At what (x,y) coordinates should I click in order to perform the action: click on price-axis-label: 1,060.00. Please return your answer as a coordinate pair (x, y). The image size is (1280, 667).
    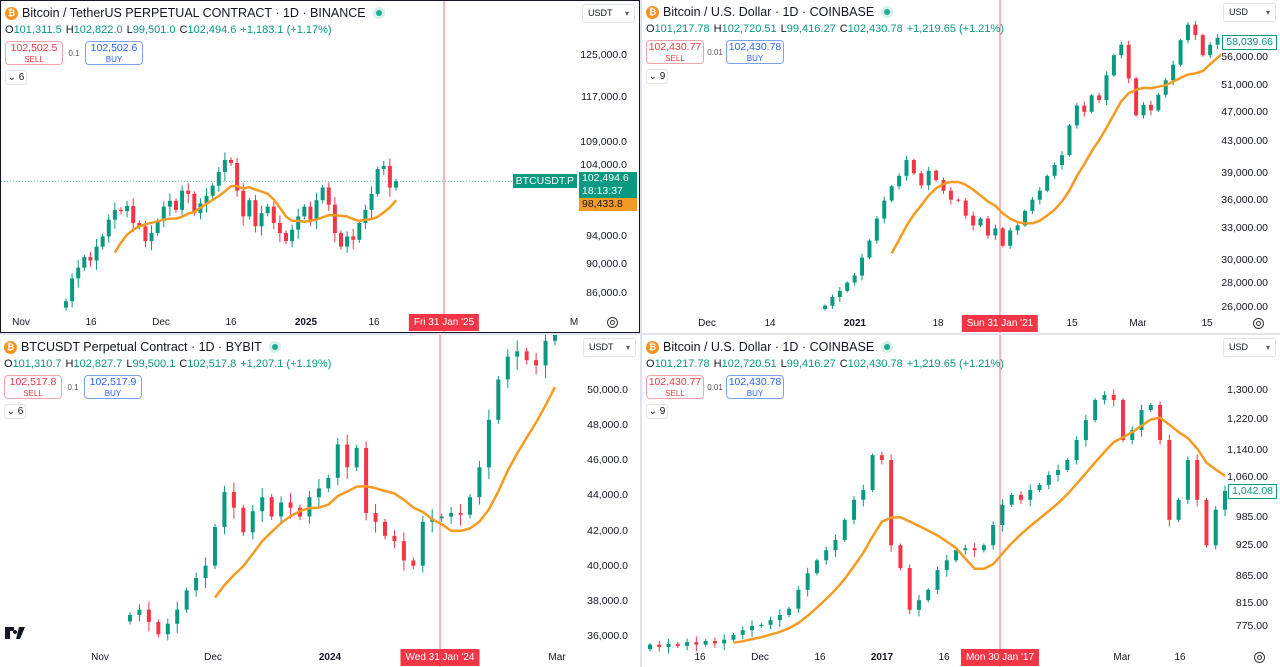
    Looking at the image, I should click on (1247, 476).